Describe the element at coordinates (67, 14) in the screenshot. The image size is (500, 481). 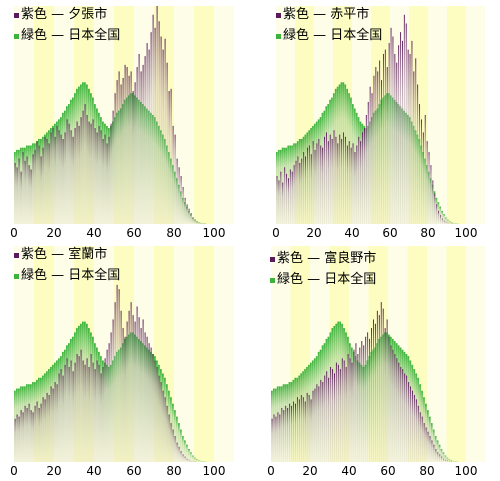
I see `legend-item: 紫色 — 夕張市` at that location.